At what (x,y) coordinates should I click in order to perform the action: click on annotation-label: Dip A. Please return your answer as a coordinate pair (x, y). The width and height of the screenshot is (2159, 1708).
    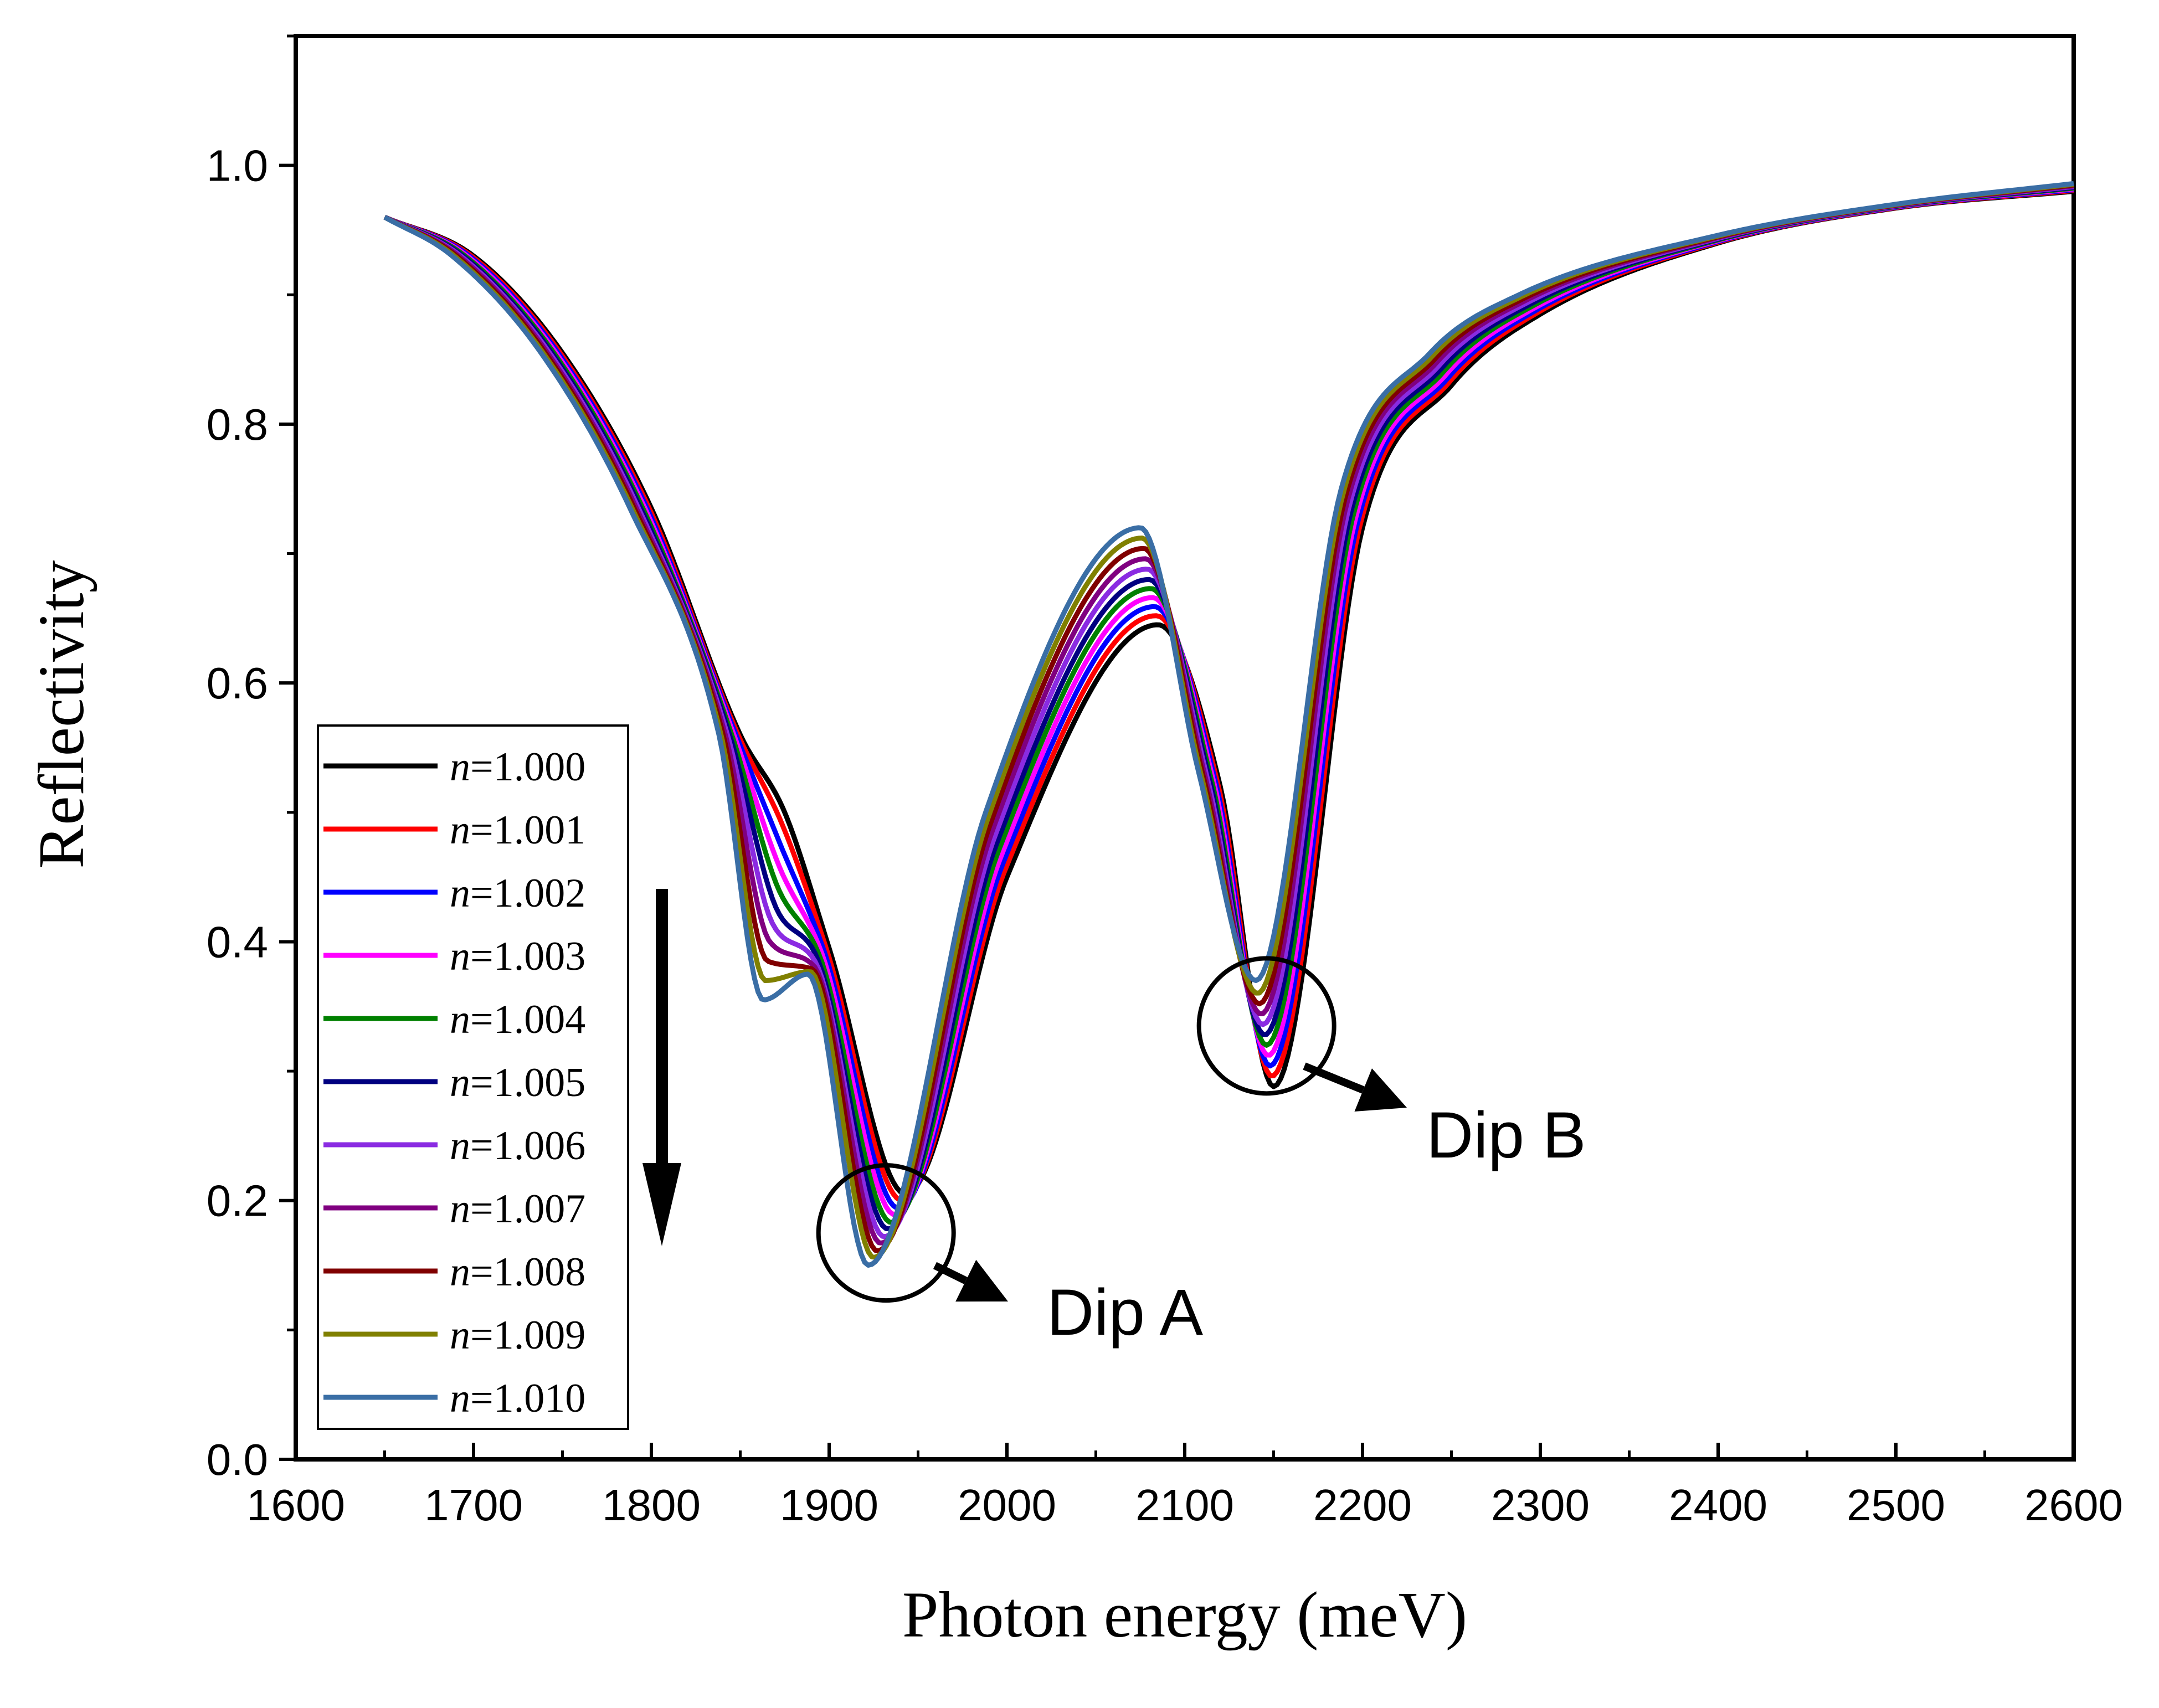
    Looking at the image, I should click on (1125, 1313).